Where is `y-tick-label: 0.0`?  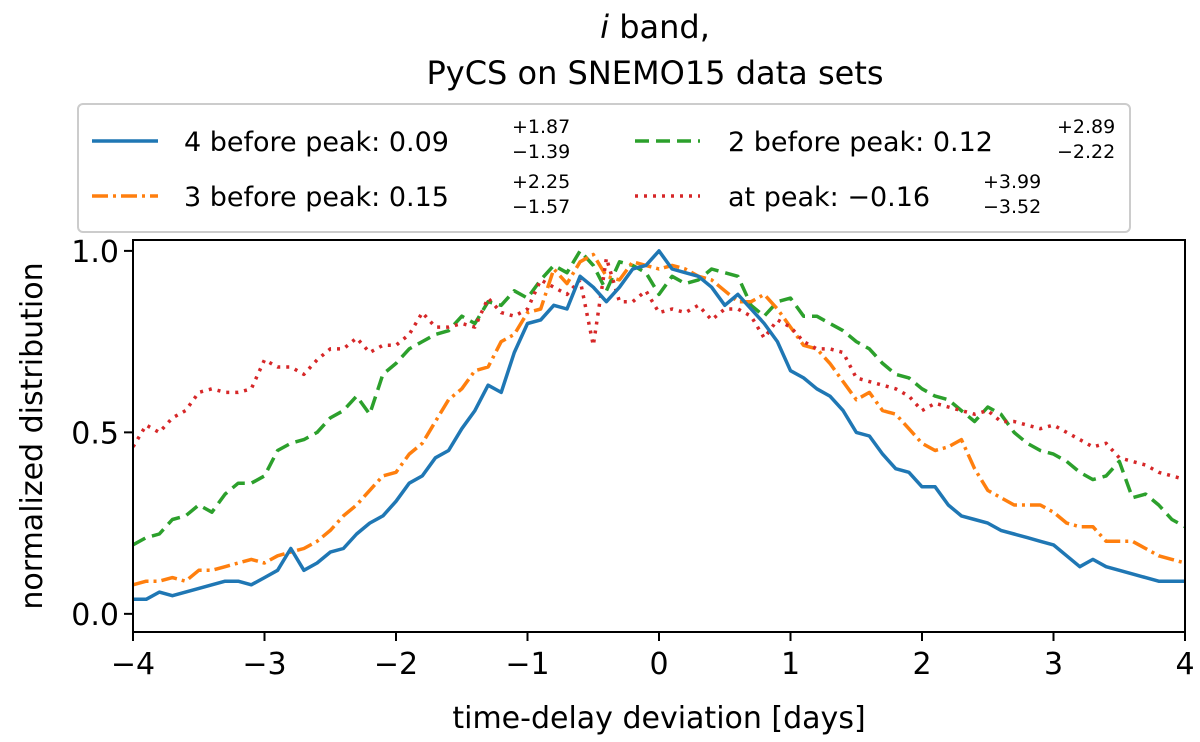 y-tick-label: 0.0 is located at coordinates (95, 615).